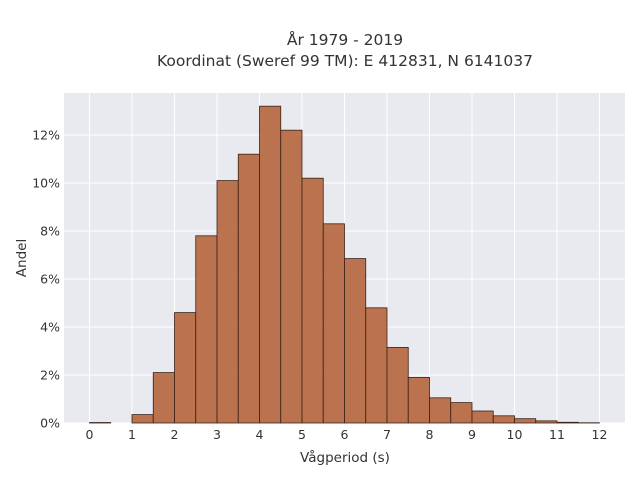 The image size is (640, 480). I want to click on x-tick-label: 6, so click(345, 434).